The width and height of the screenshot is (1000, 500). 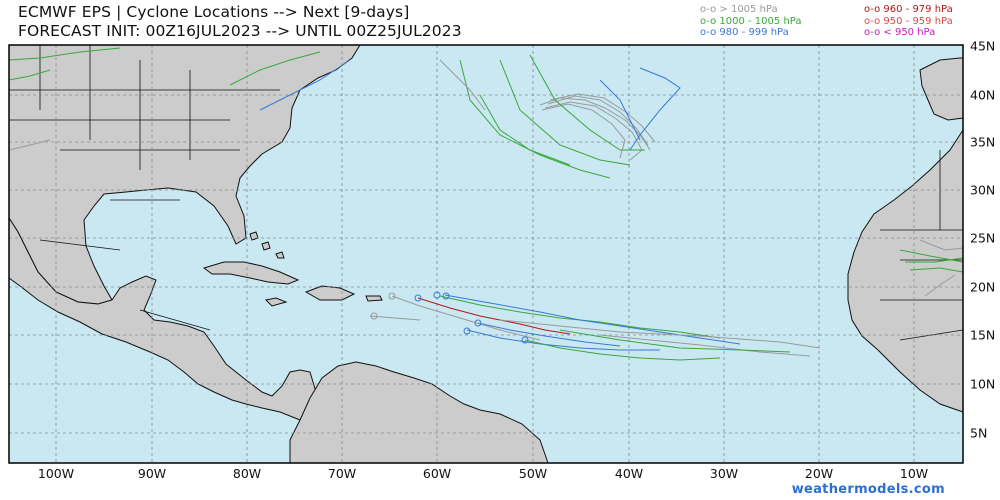 I want to click on lat-label-45n: 45N, so click(x=983, y=46).